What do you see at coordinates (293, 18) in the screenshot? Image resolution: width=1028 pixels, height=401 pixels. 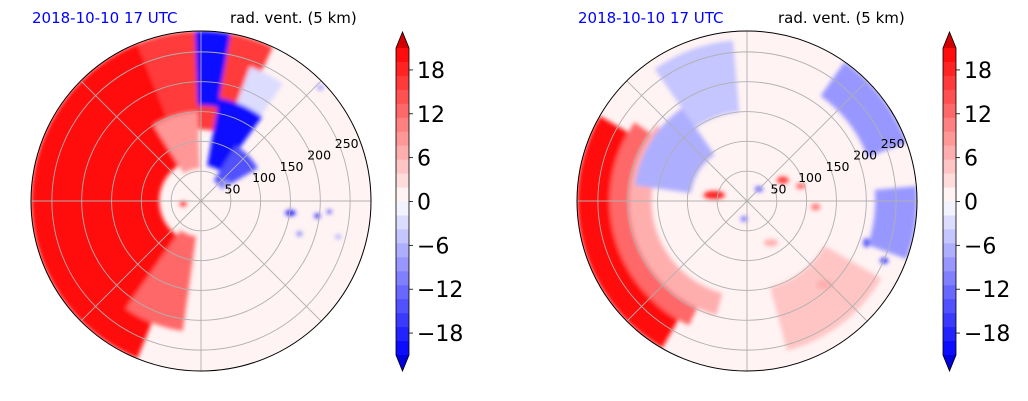 I see `panel-left-variable-title: rad. vent. (5 km)` at bounding box center [293, 18].